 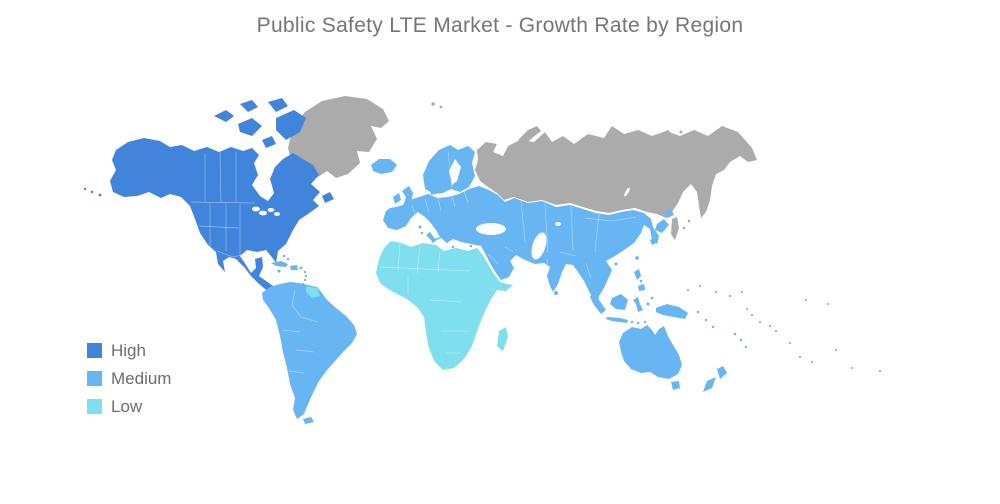 What do you see at coordinates (709, 384) in the screenshot?
I see `region-new-zealand-south` at bounding box center [709, 384].